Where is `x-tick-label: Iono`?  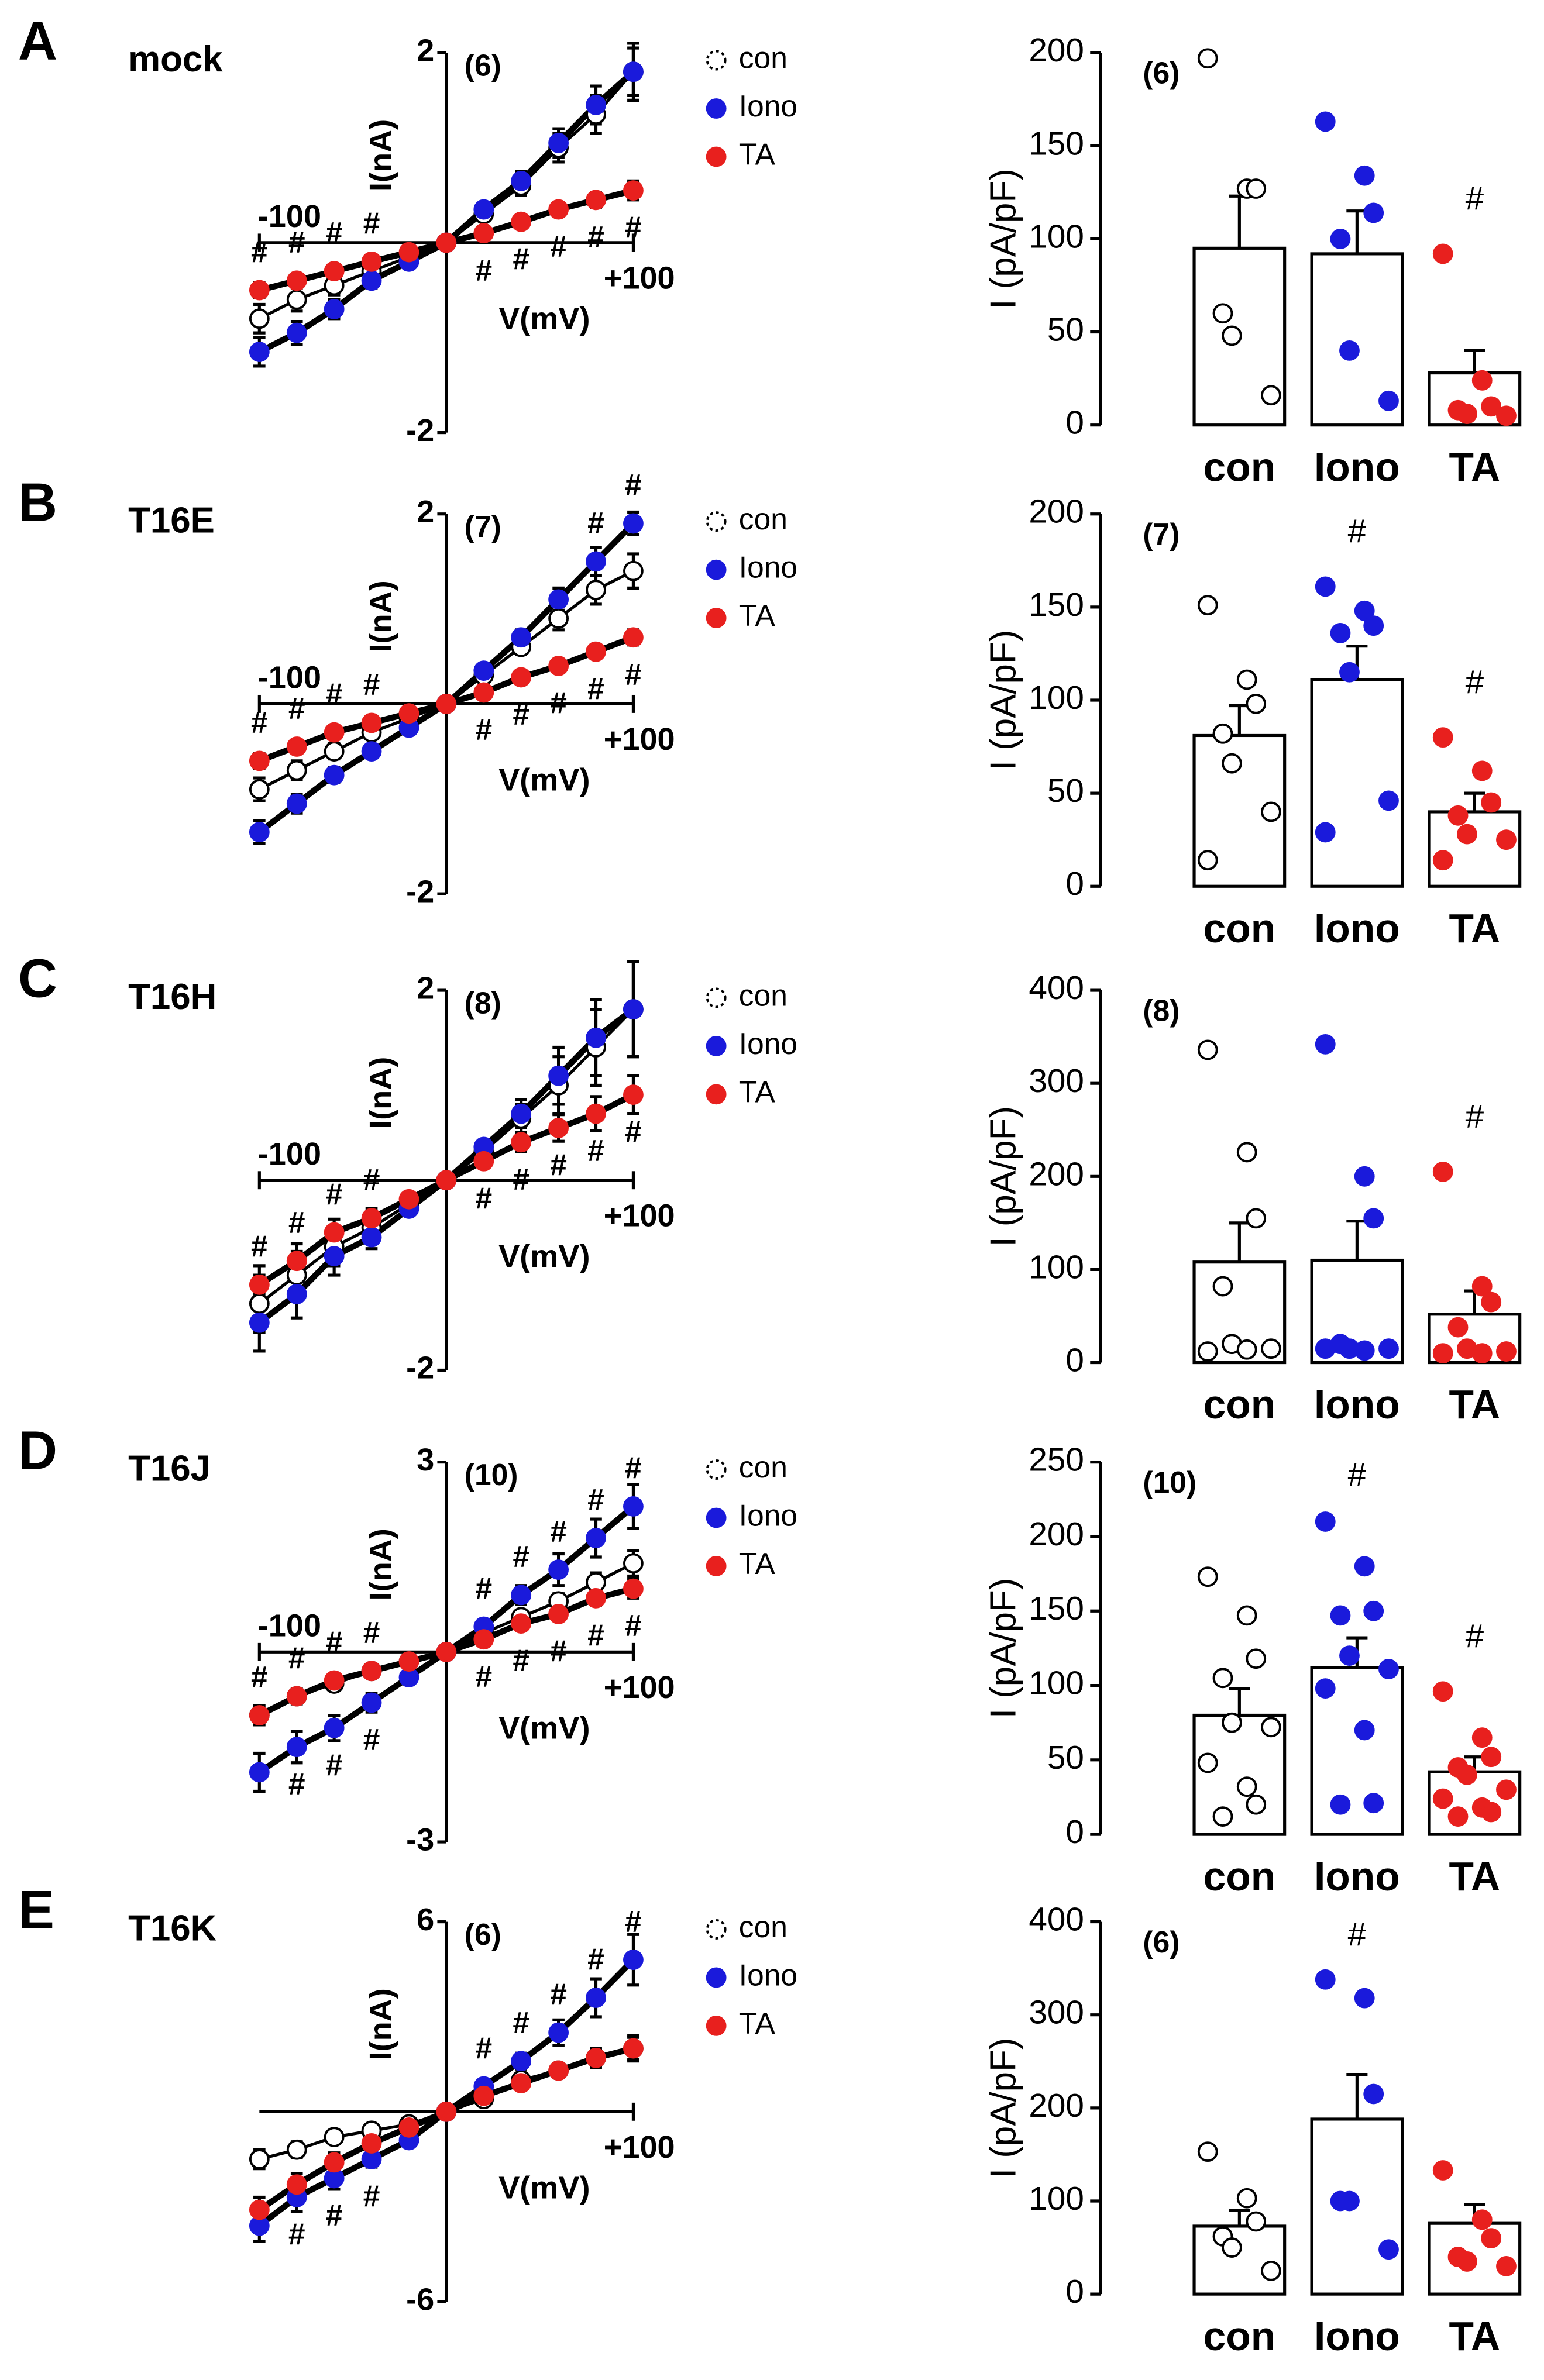 x-tick-label: Iono is located at coordinates (1357, 1876).